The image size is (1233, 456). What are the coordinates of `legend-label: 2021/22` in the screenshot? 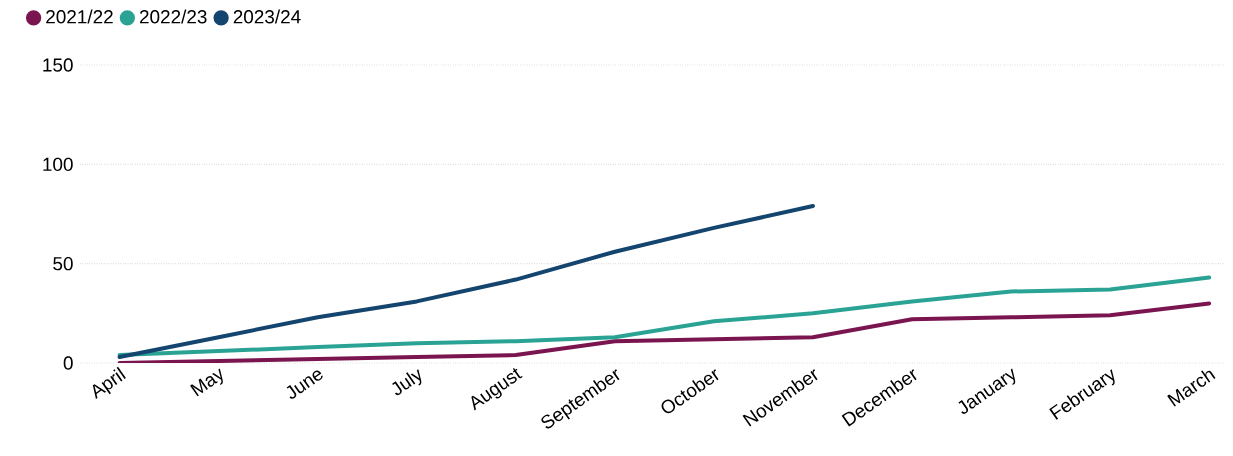 It's located at (79, 16).